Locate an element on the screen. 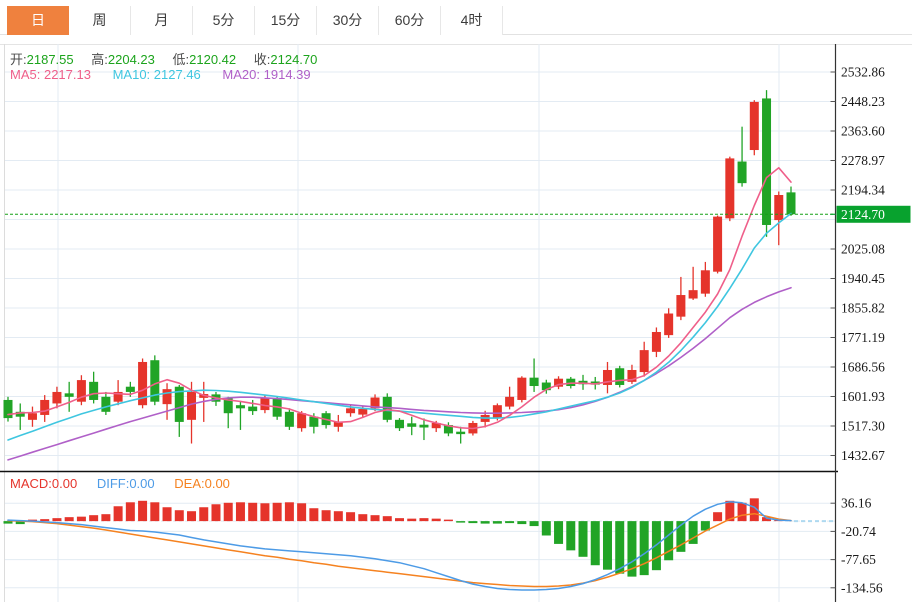 This screenshot has height=602, width=912. tab-month: 月 is located at coordinates (162, 20).